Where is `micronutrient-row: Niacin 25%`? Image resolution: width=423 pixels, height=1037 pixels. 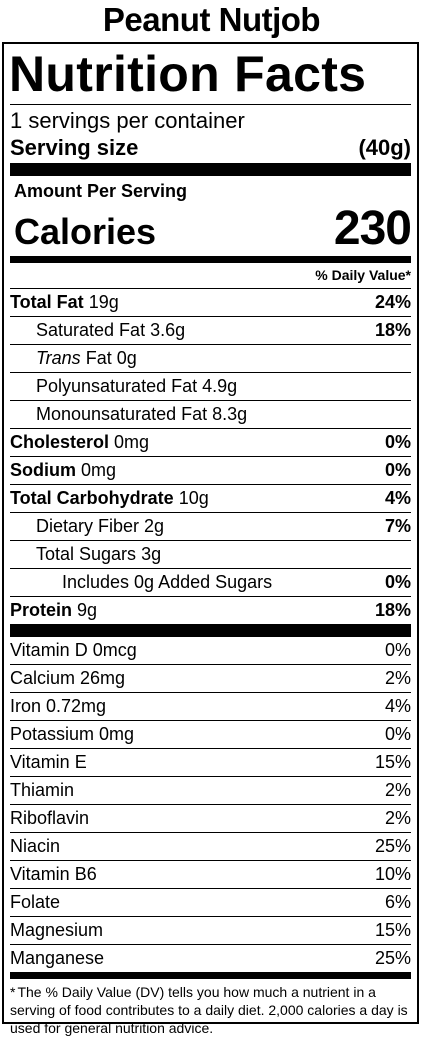
micronutrient-row: Niacin 25% is located at coordinates (210, 847).